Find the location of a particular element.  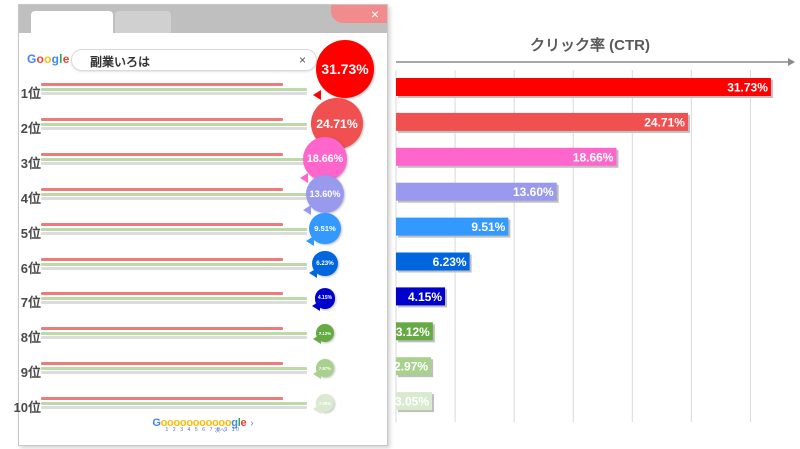

bar-value-label: 13.60% is located at coordinates (533, 192).